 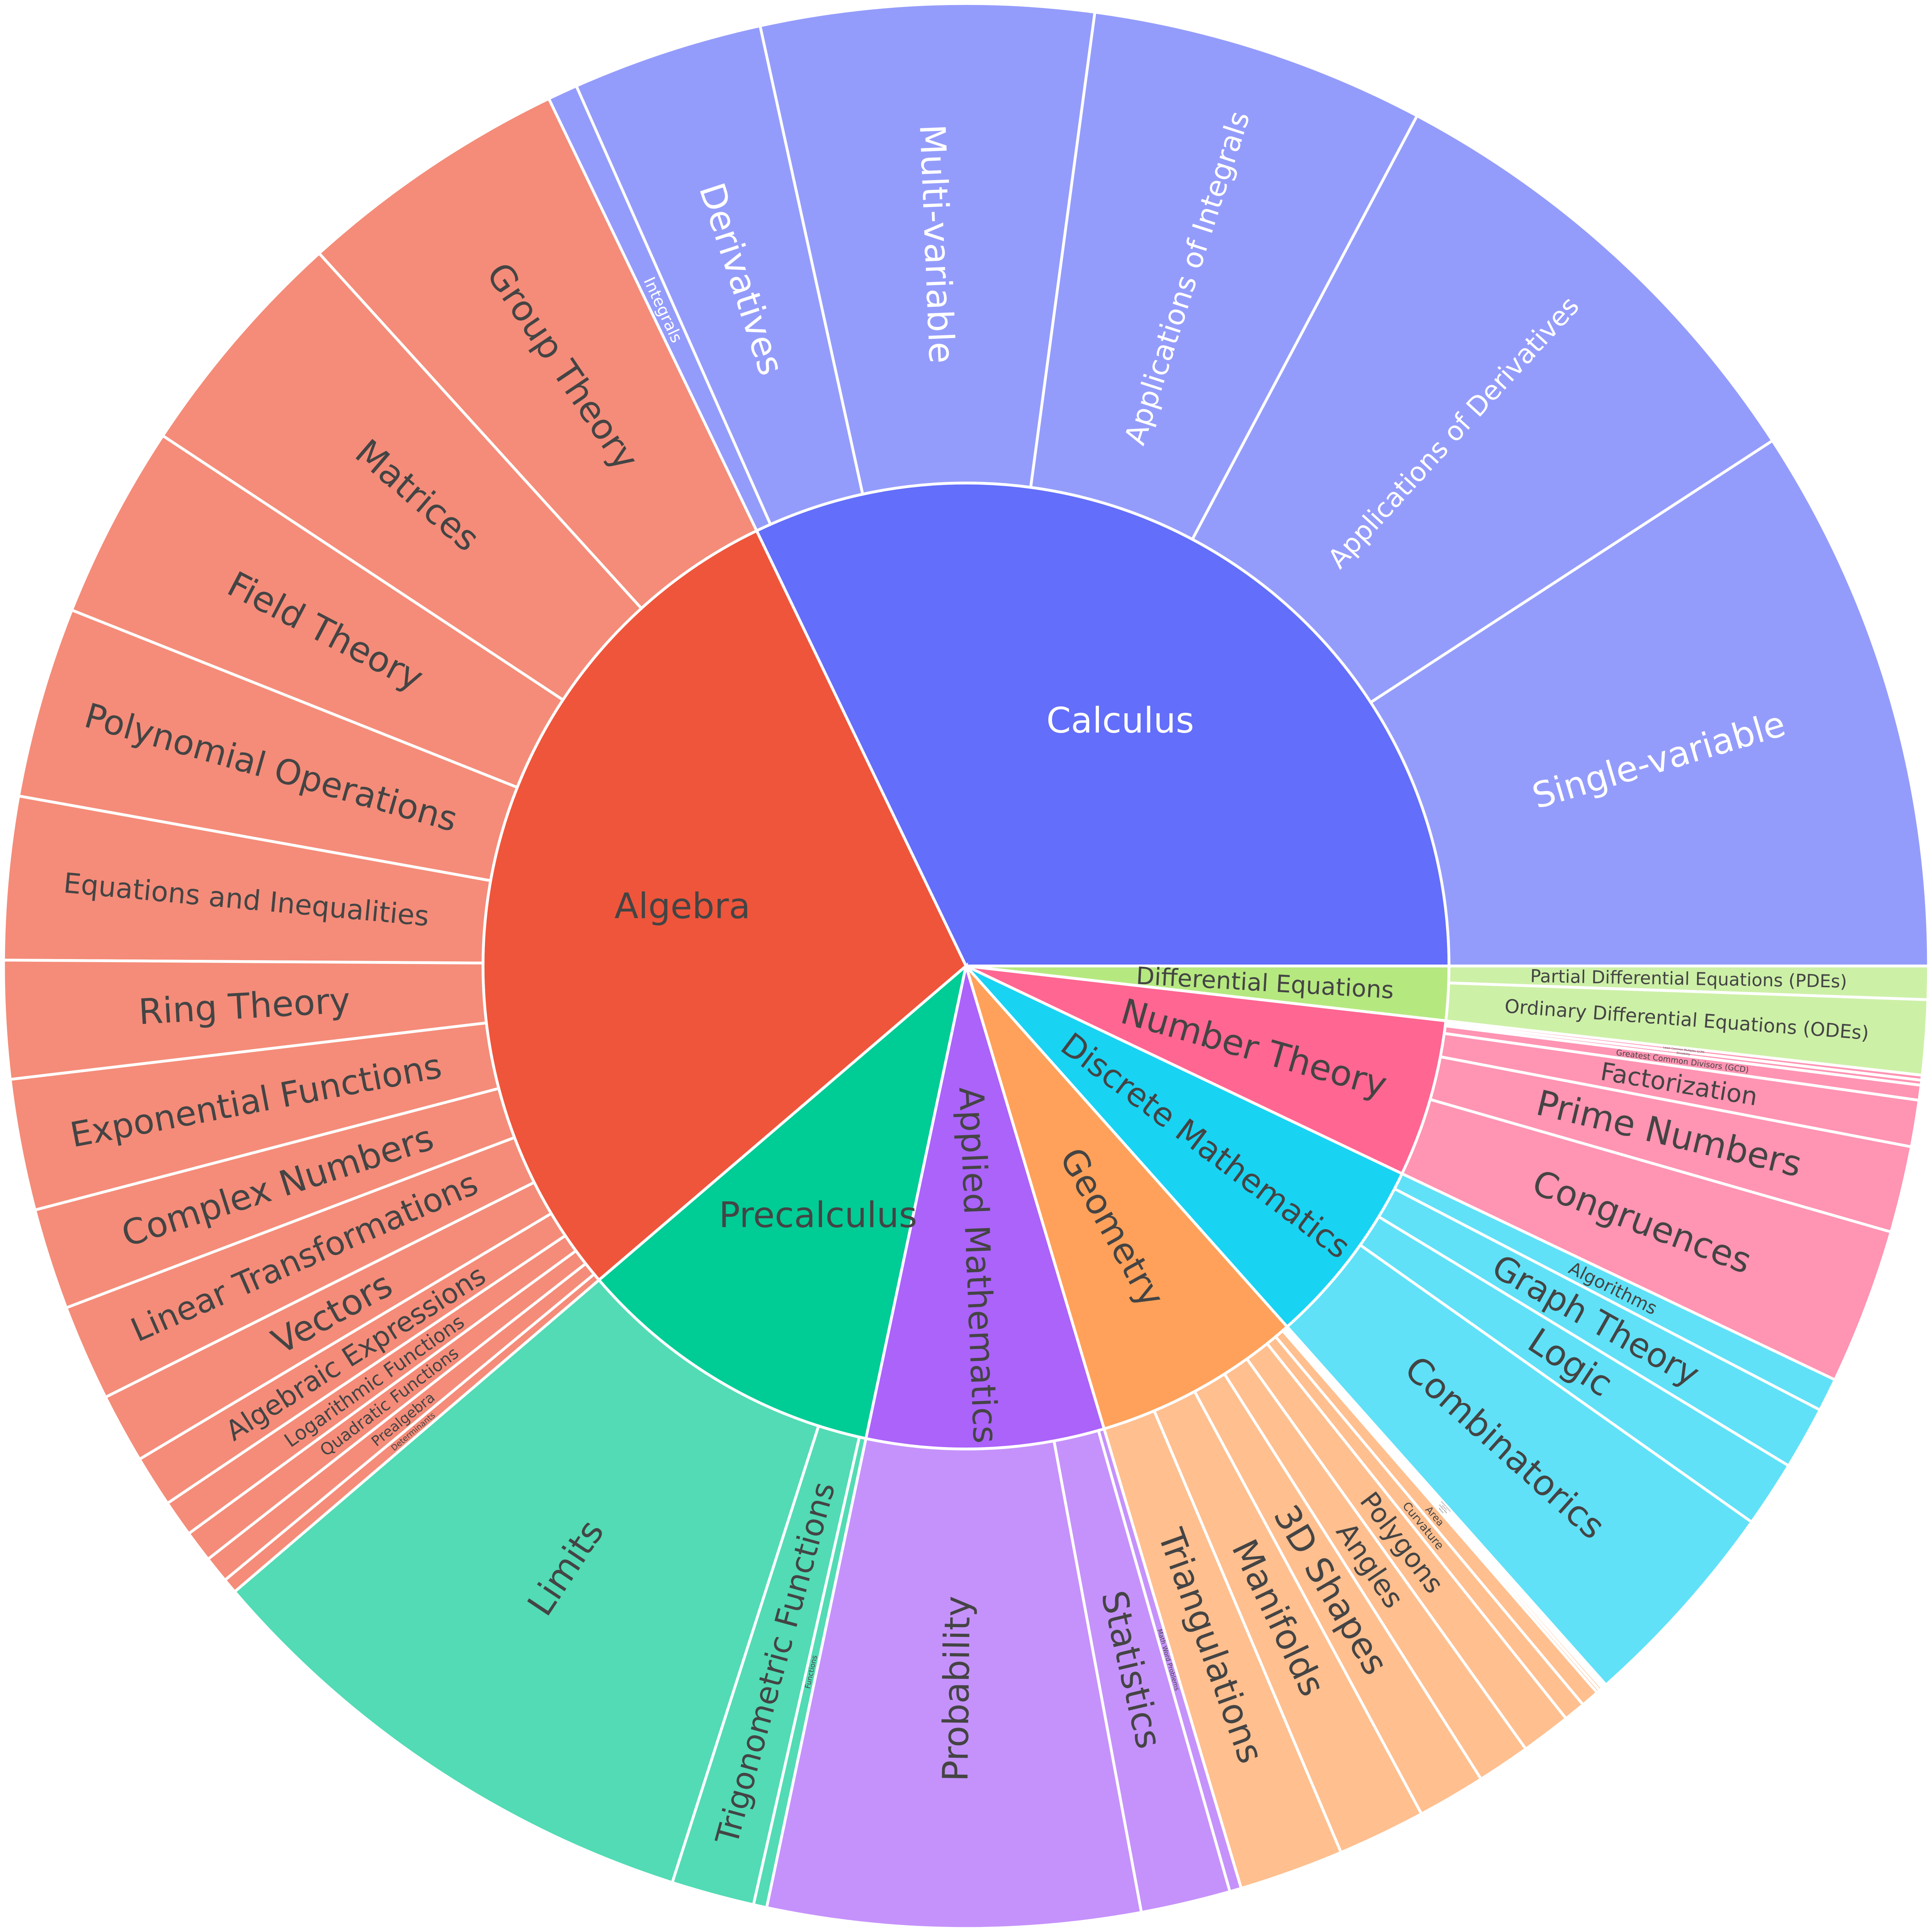 What do you see at coordinates (1650, 703) in the screenshot?
I see `segment-calculus-single-variable` at bounding box center [1650, 703].